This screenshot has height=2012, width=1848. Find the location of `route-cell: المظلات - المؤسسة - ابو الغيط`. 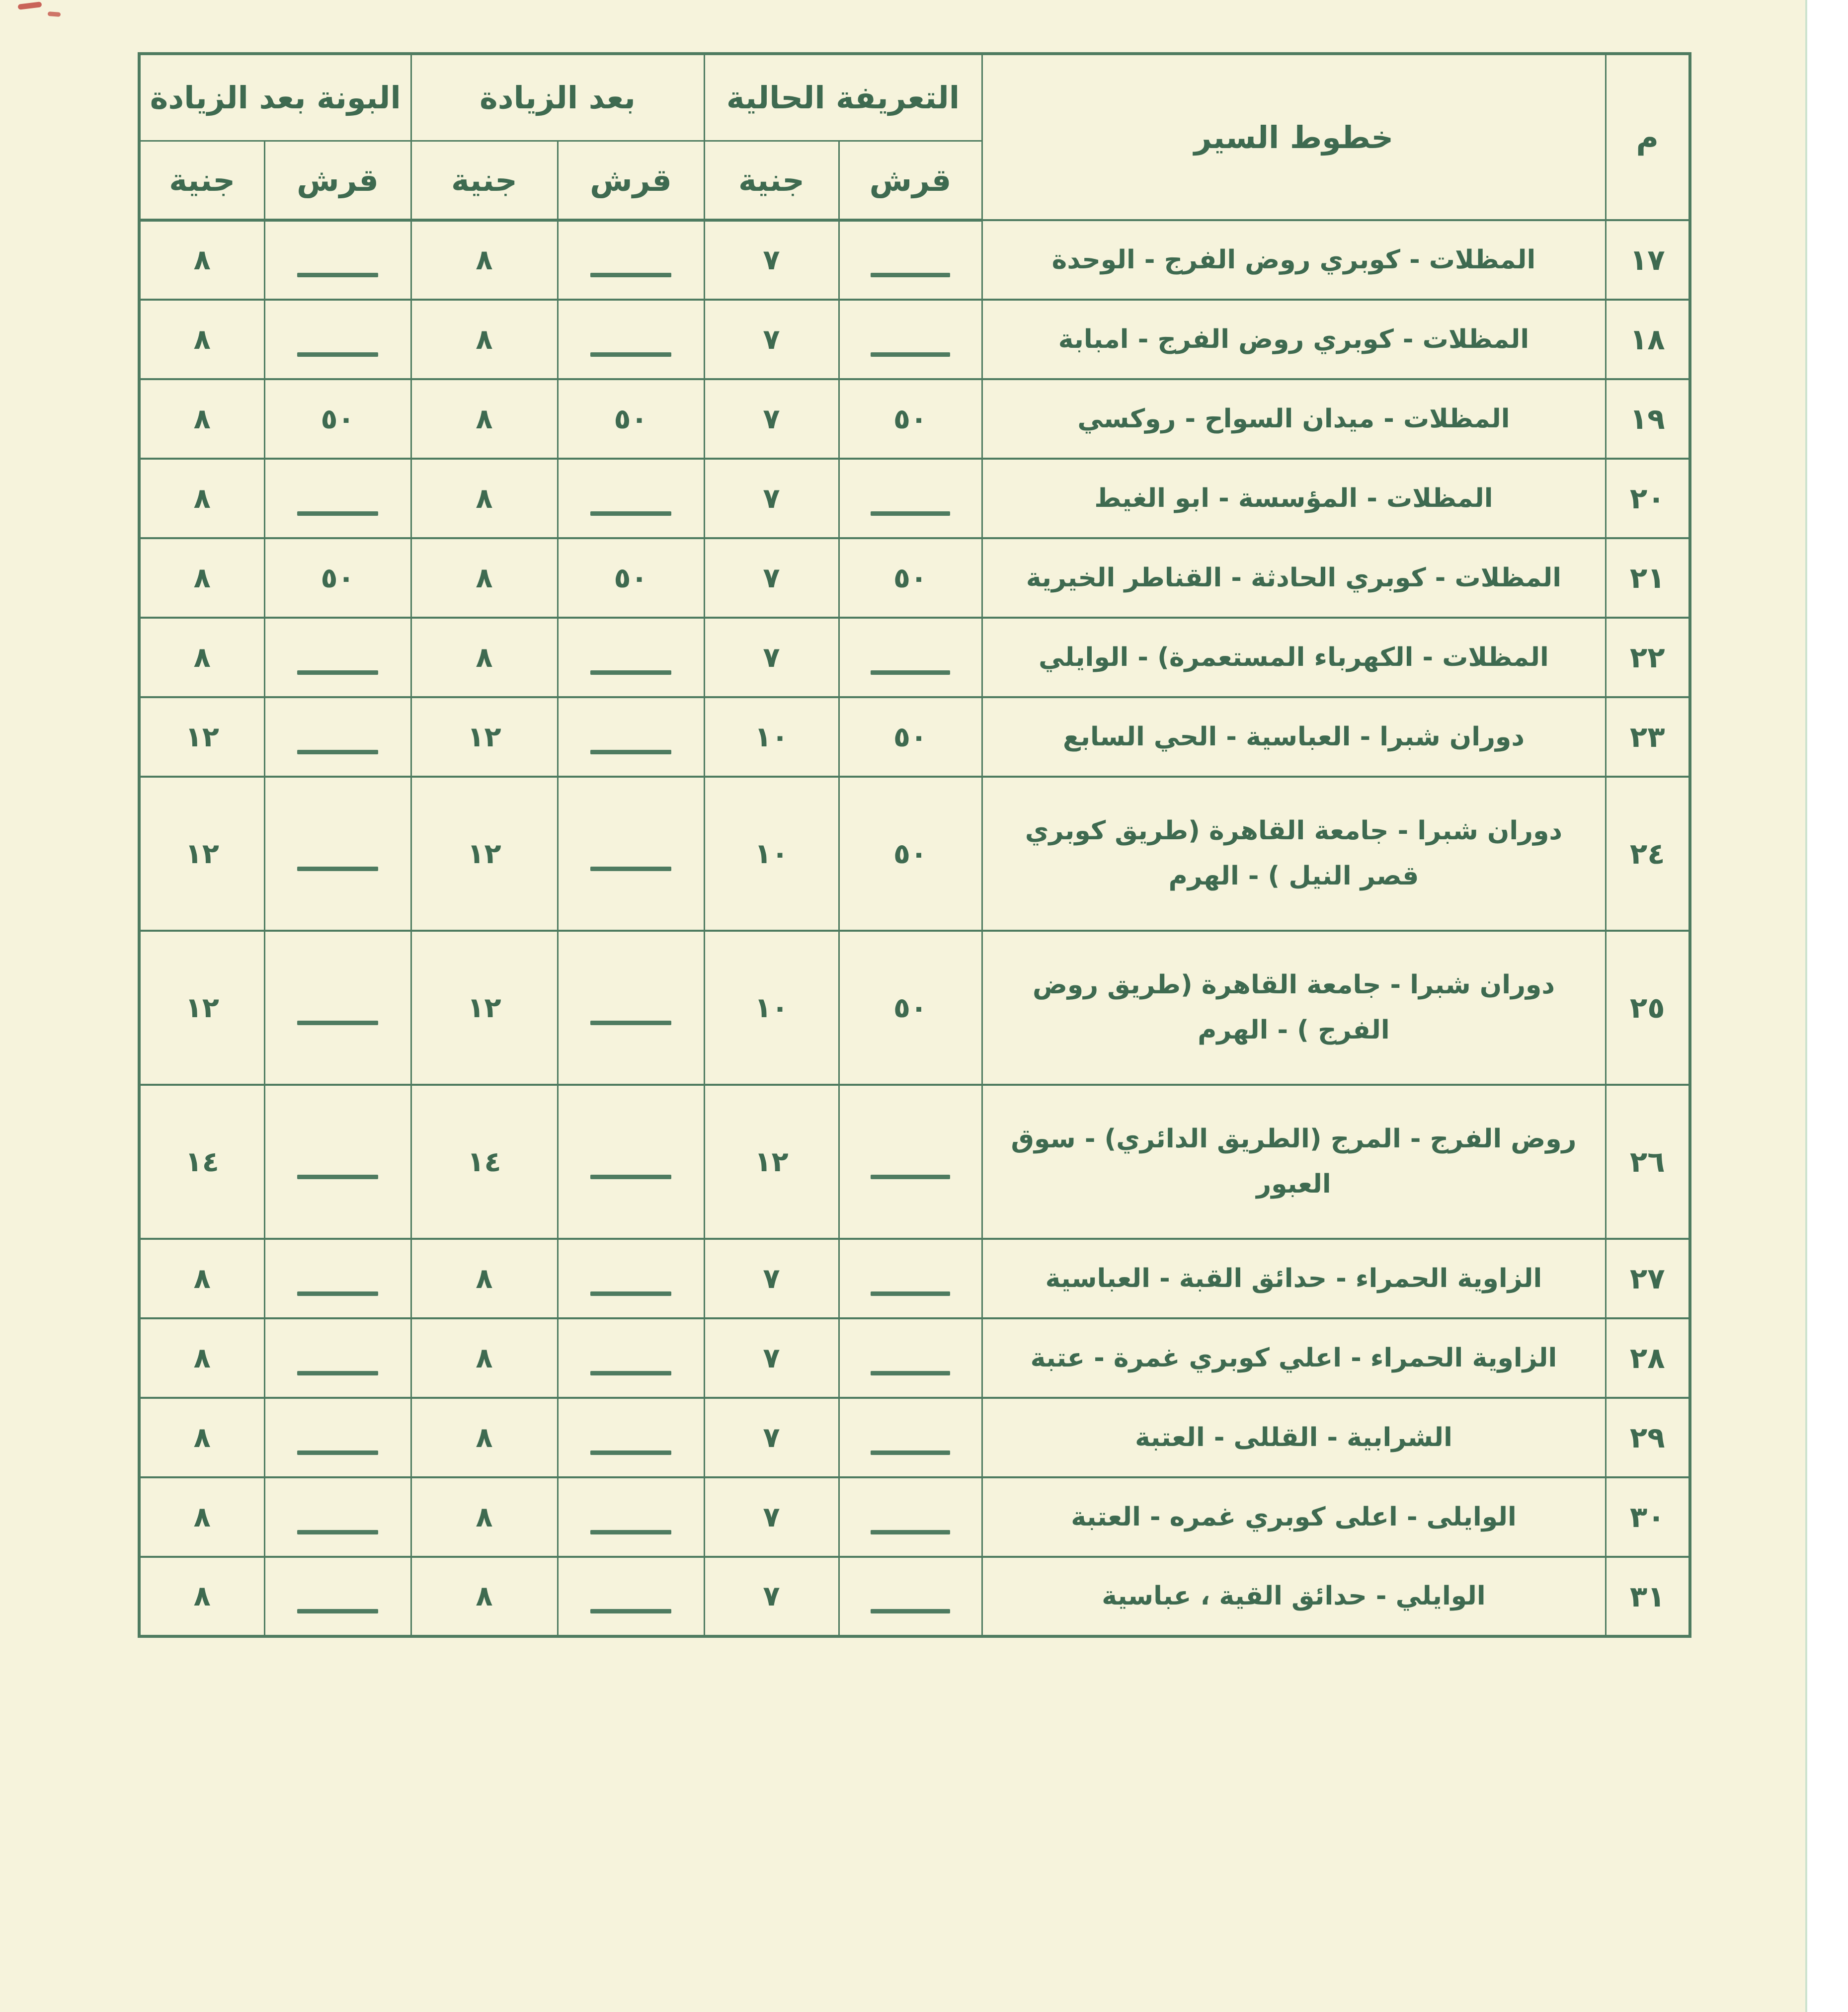

route-cell: المظلات - المؤسسة - ابو الغيط is located at coordinates (1294, 498).